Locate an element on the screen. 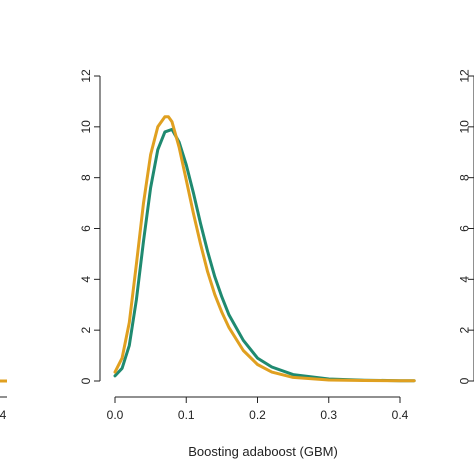 This screenshot has height=474, width=474. right-panel-fragment: 0 2 4 6 8 10 12 is located at coordinates (466, 226).